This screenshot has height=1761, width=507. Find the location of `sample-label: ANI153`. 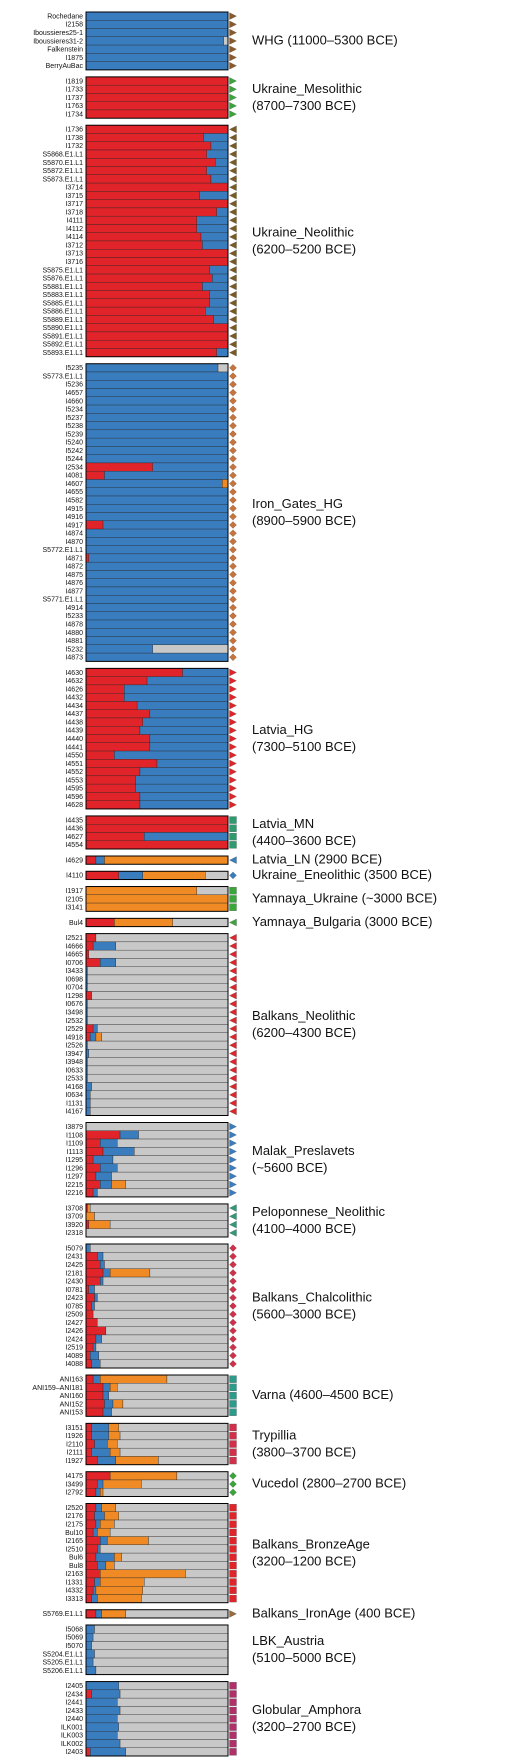

sample-label: ANI153 is located at coordinates (71, 1413).